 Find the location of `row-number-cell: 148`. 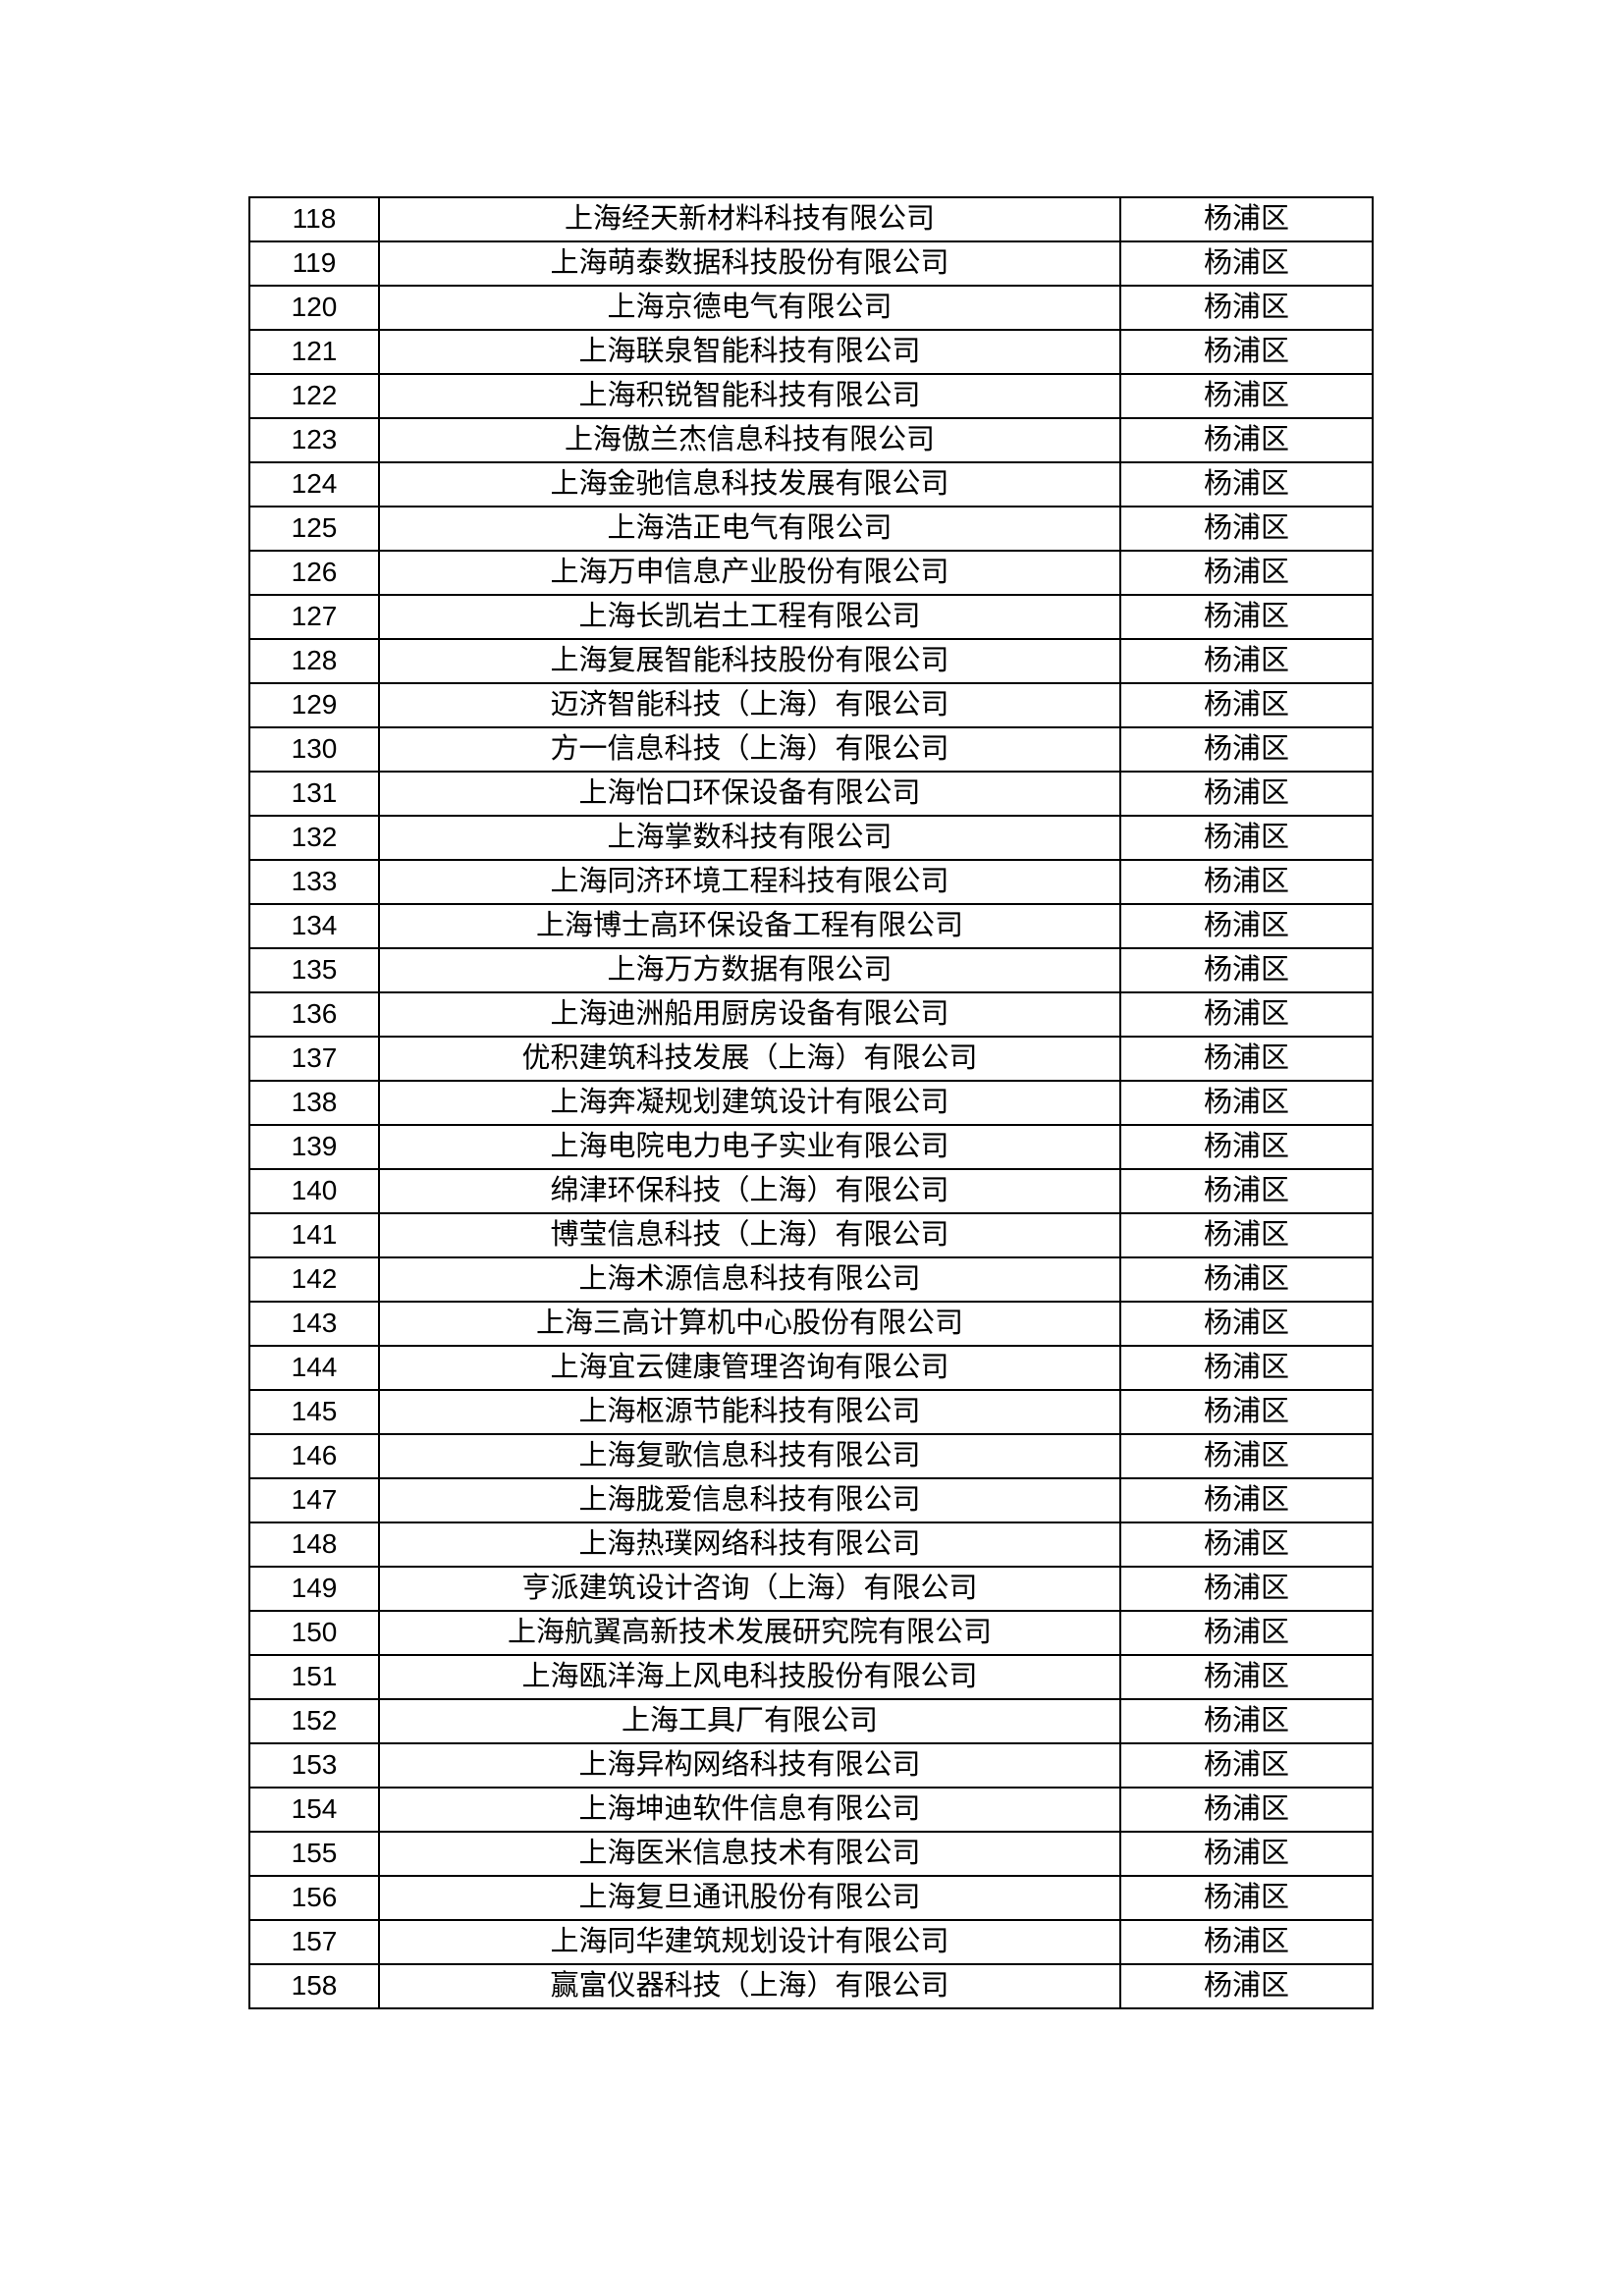

row-number-cell: 148 is located at coordinates (314, 1545).